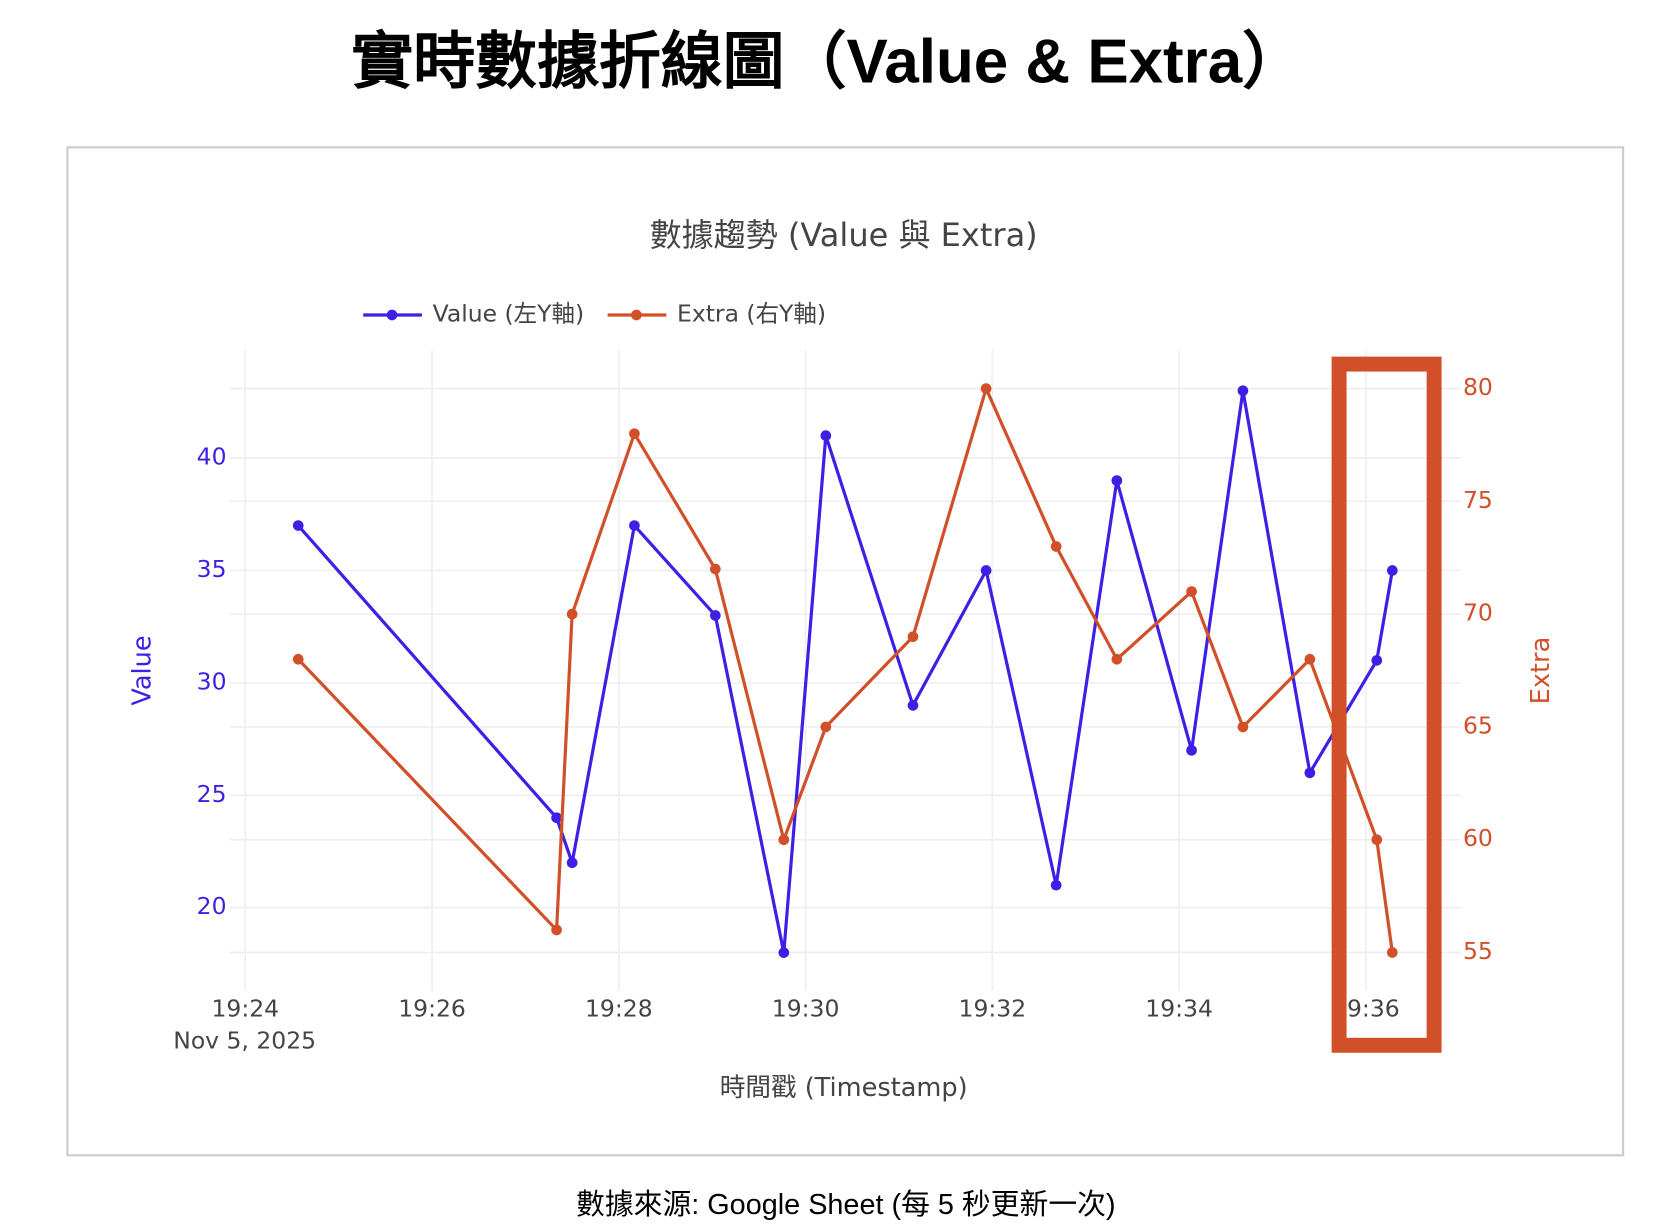 The image size is (1666, 1230). What do you see at coordinates (1478, 387) in the screenshot?
I see `y2-tick-label: 80` at bounding box center [1478, 387].